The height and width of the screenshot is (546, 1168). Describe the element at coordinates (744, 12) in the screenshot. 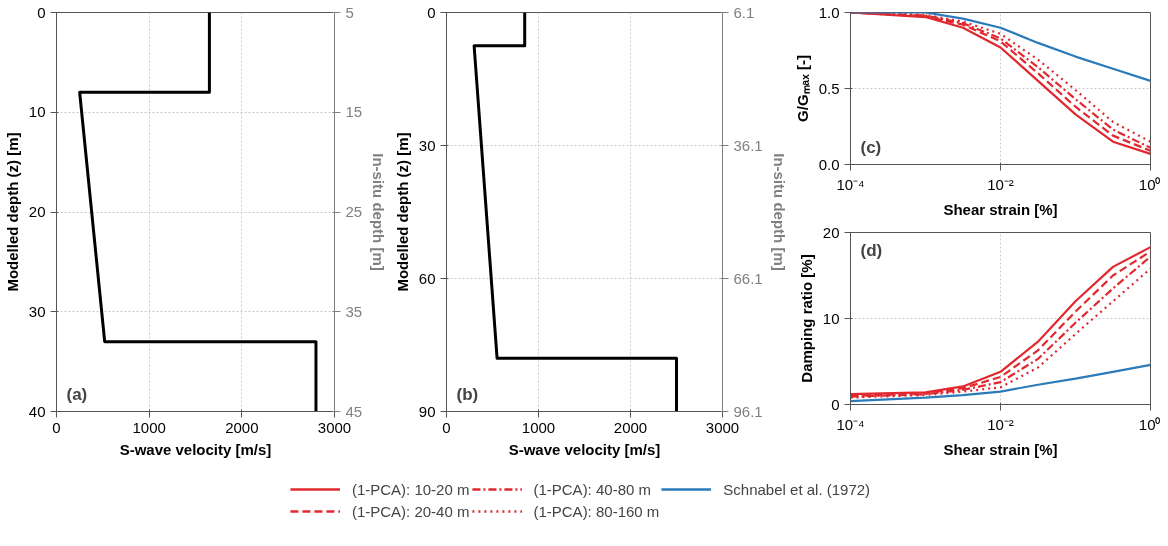

I see `y2-tick-label: 6.1` at that location.